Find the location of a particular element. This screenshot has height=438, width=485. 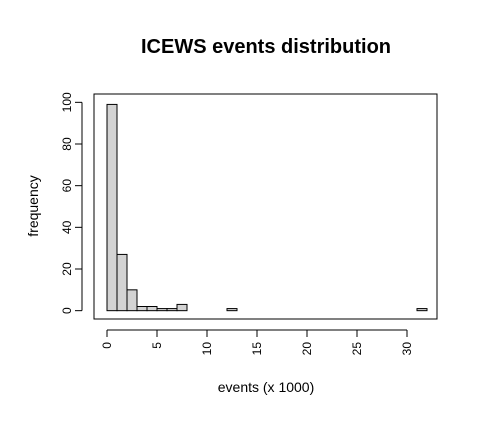

chart-title: ICEWS events distribution is located at coordinates (266, 47).